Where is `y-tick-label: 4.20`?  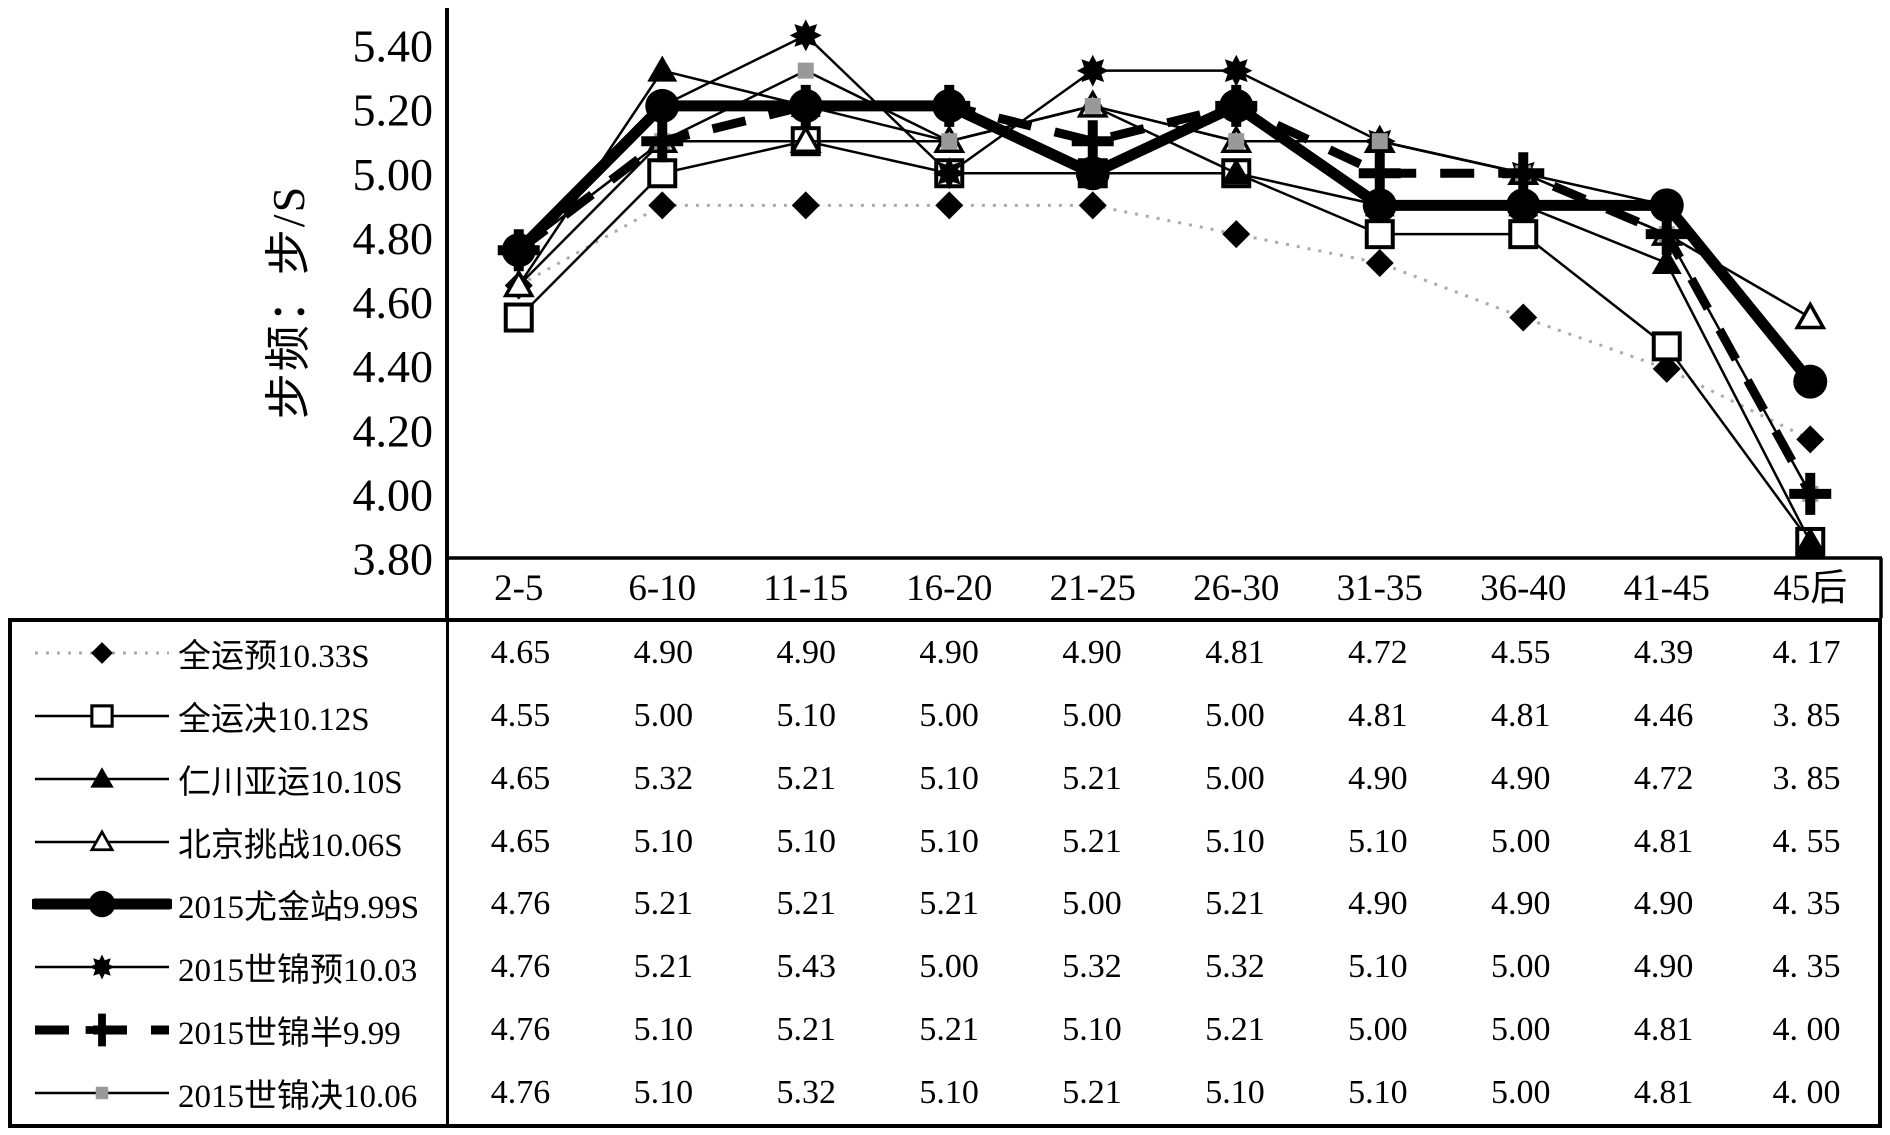
y-tick-label: 4.20 is located at coordinates (393, 430).